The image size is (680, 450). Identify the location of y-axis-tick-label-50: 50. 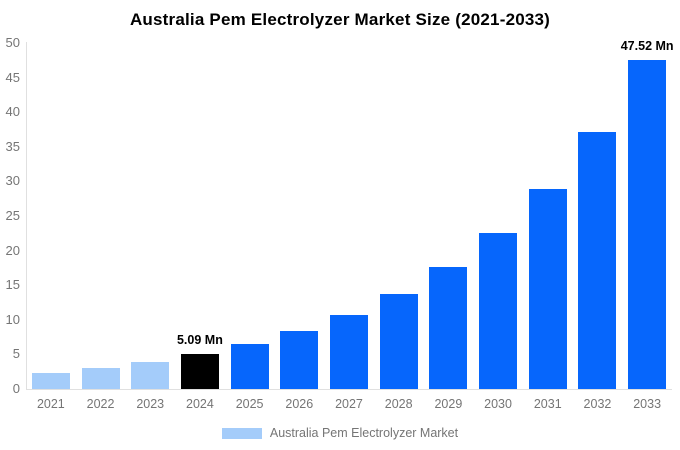
(12, 42).